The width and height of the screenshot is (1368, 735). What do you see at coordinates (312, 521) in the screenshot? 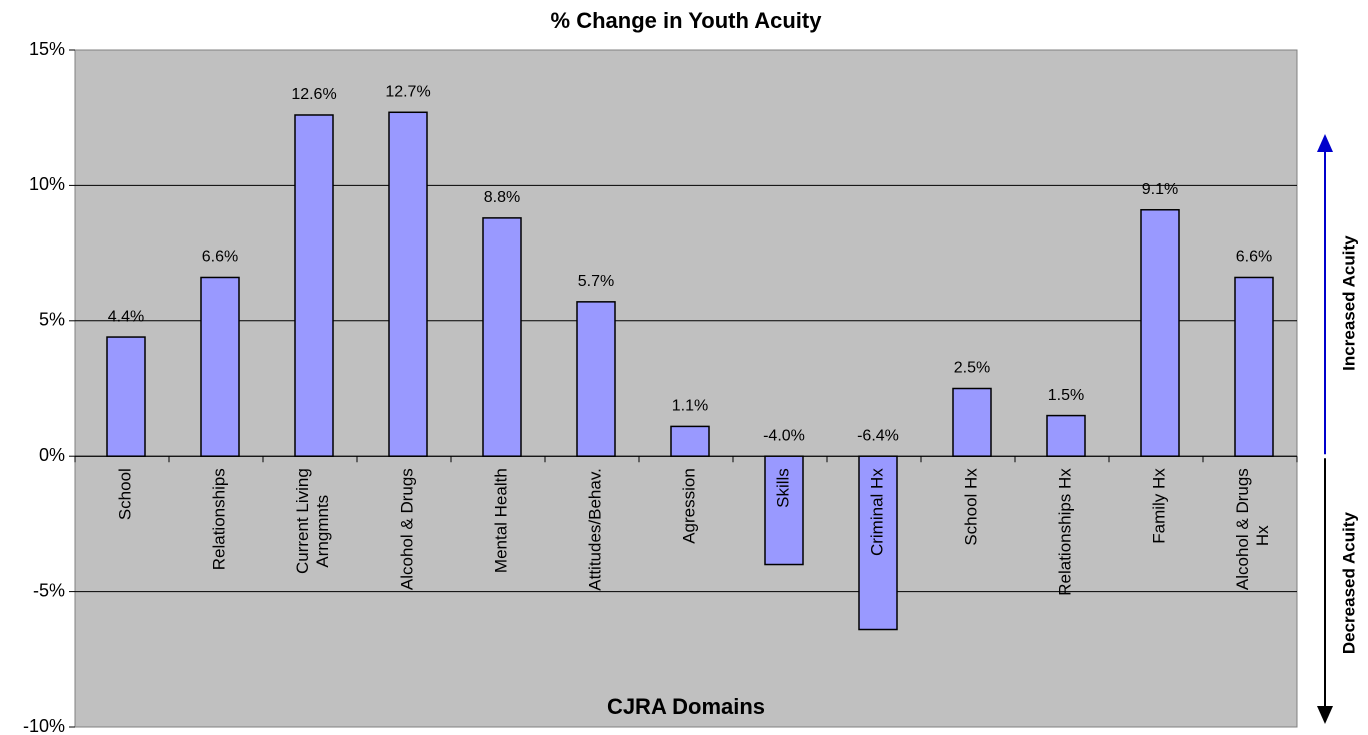
I see `x-tick-label: Current LivingArngmnts` at bounding box center [312, 521].